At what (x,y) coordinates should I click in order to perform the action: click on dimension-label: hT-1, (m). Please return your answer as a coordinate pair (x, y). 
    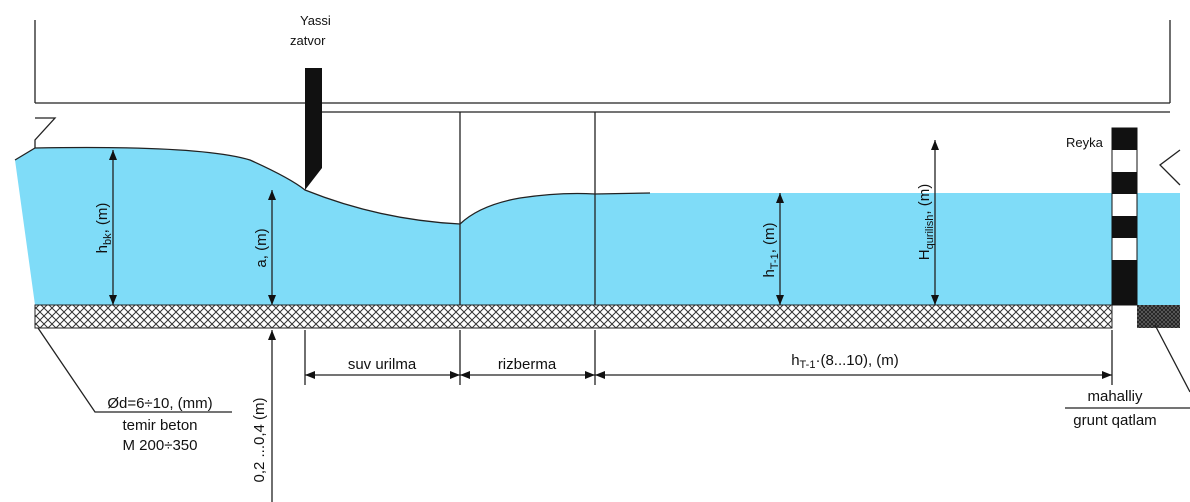
    Looking at the image, I should click on (771, 249).